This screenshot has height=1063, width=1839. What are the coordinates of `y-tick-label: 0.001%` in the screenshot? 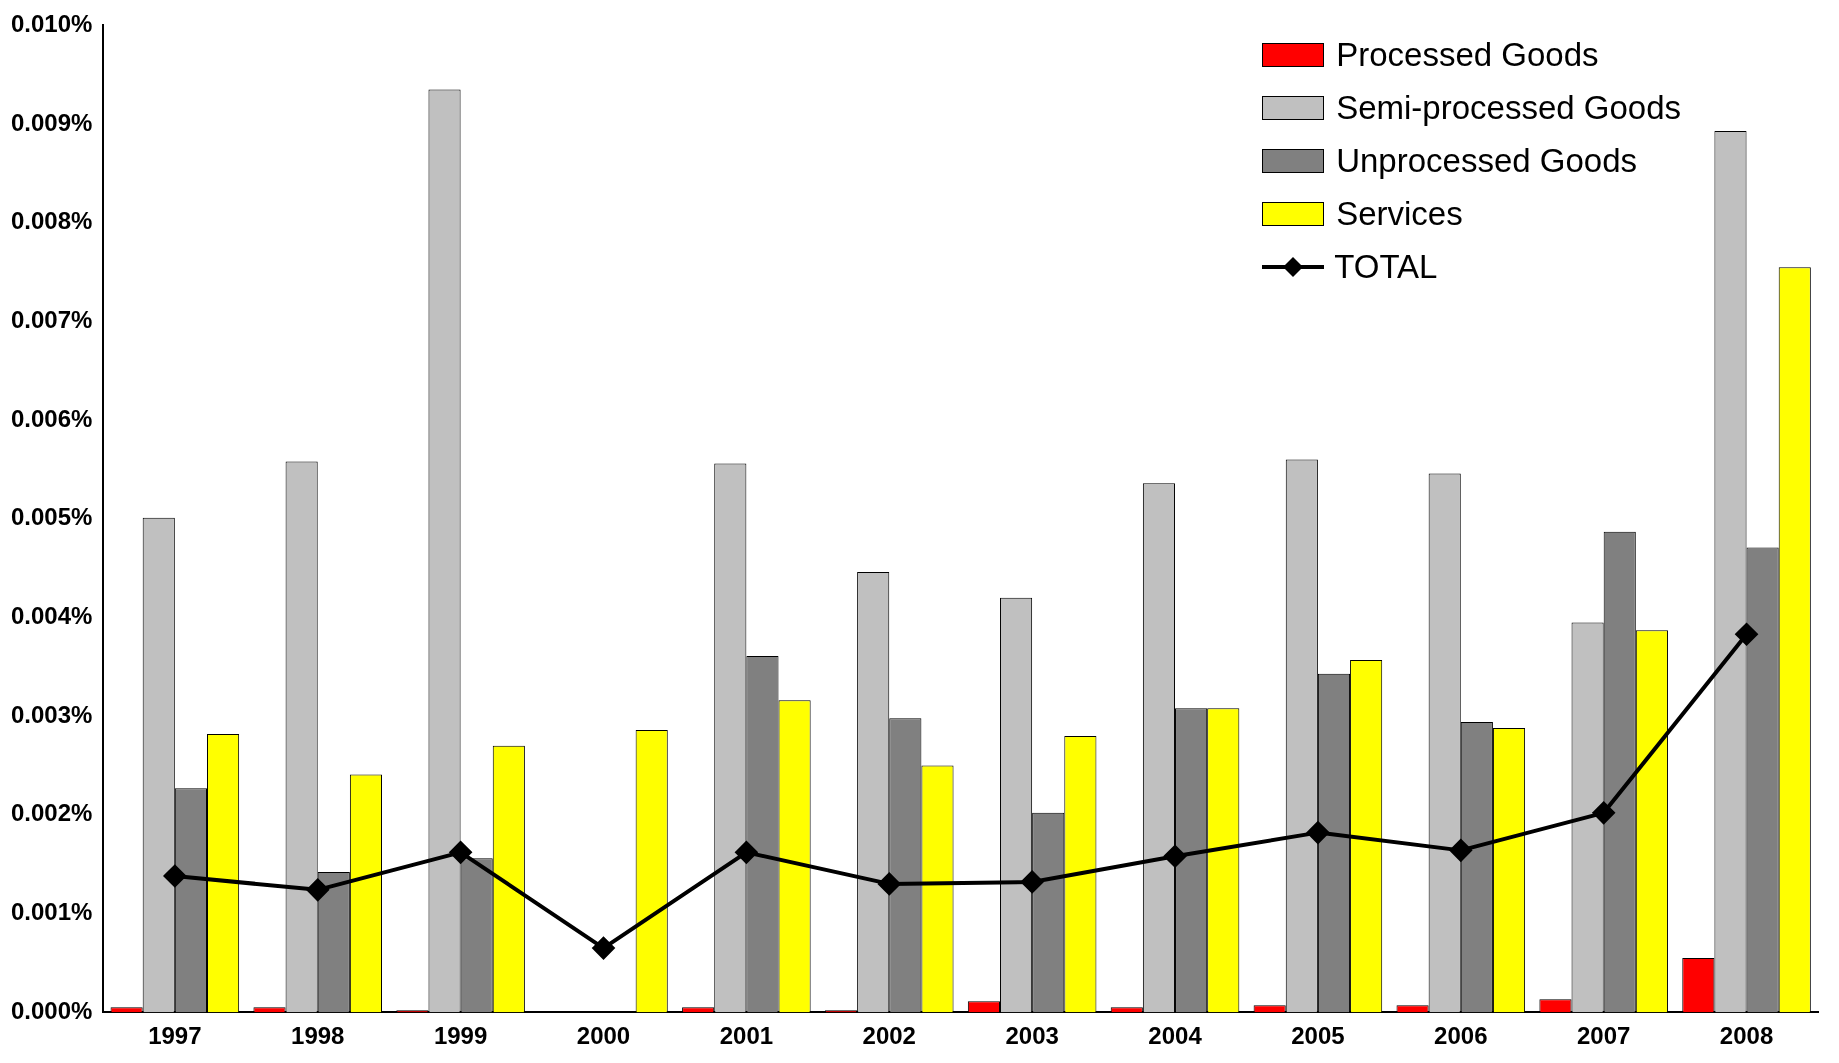 It's located at (51, 912).